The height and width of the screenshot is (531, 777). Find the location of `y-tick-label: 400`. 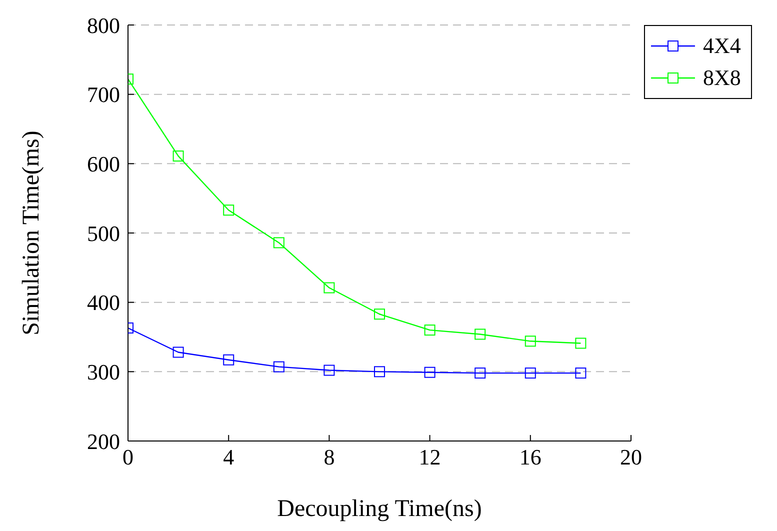

y-tick-label: 400 is located at coordinates (103, 303).